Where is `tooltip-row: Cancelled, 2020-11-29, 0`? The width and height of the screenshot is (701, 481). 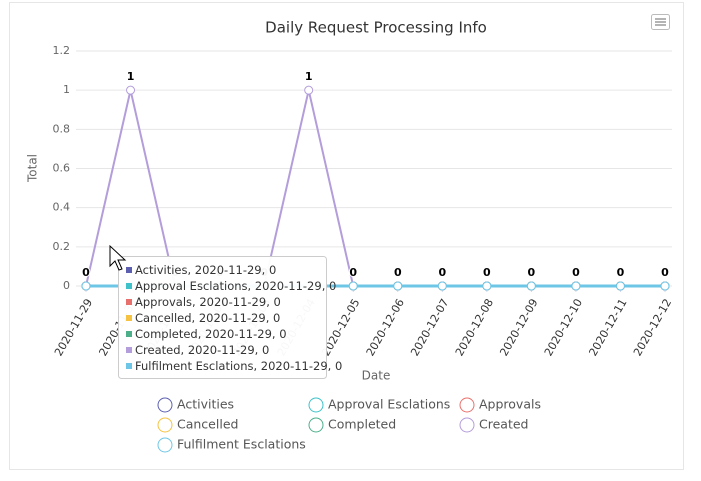 tooltip-row: Cancelled, 2020-11-29, 0 is located at coordinates (207, 318).